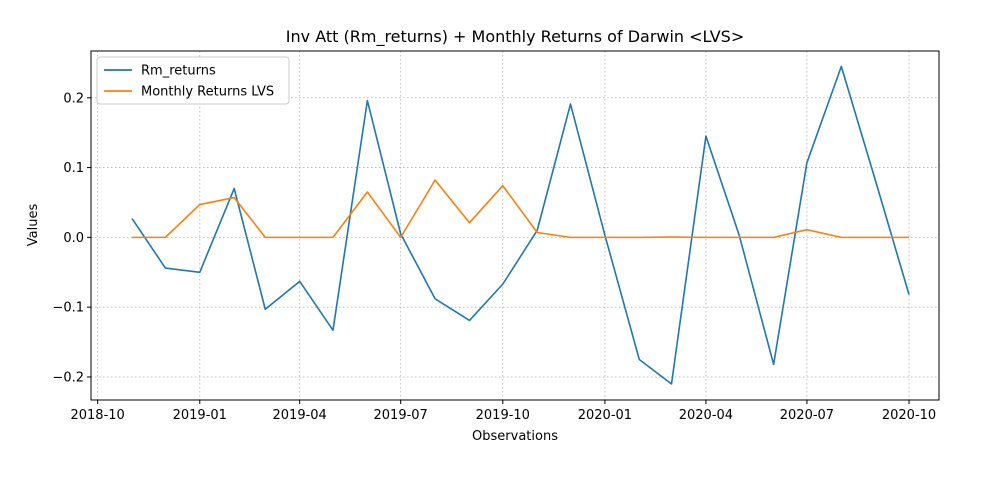 Image resolution: width=1000 pixels, height=500 pixels. What do you see at coordinates (200, 415) in the screenshot?
I see `x-tick-label: 2019-01` at bounding box center [200, 415].